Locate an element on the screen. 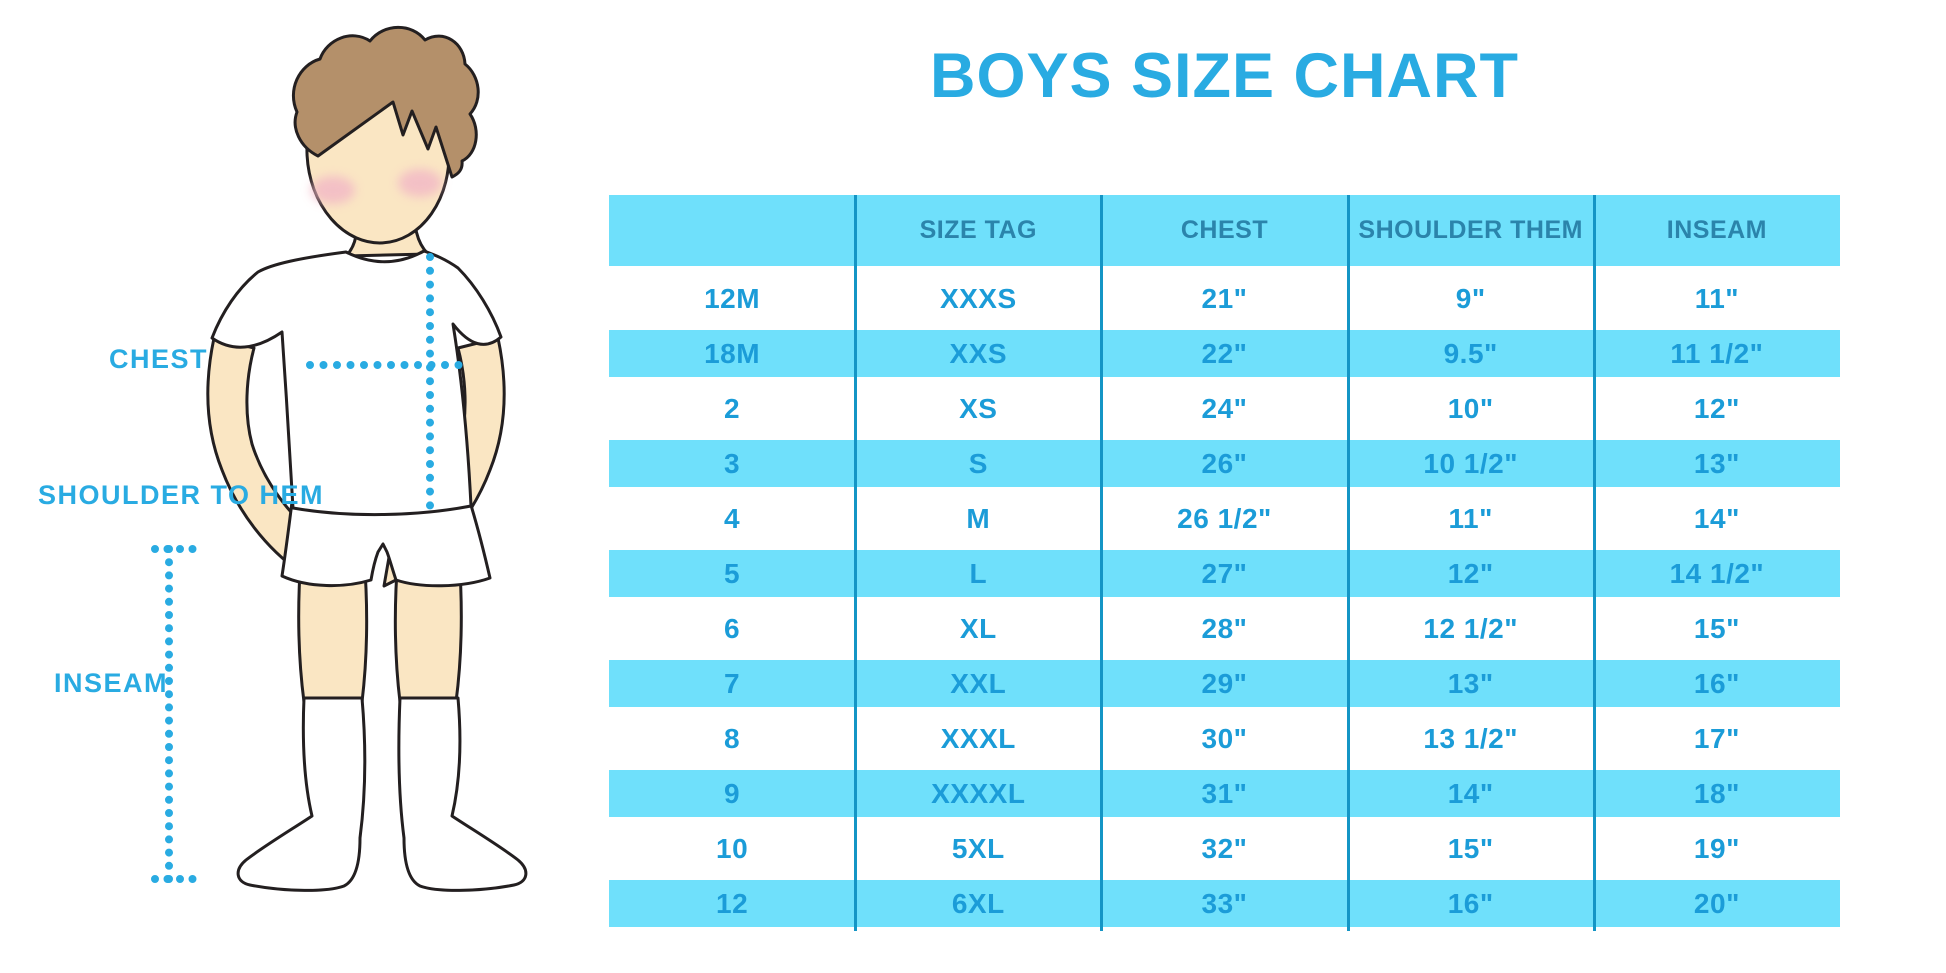 Image resolution: width=1946 pixels, height=973 pixels. table-cell: 10" is located at coordinates (1470, 408).